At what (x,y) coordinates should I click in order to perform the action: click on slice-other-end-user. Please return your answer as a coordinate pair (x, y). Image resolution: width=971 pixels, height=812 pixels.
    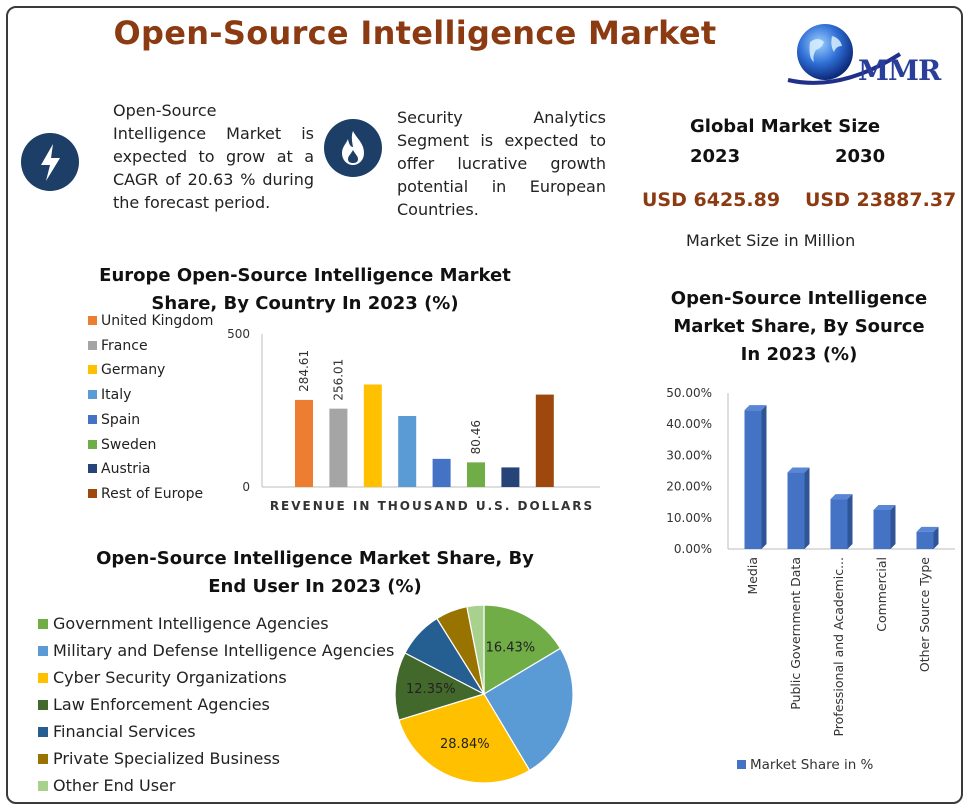
    Looking at the image, I should click on (475, 649).